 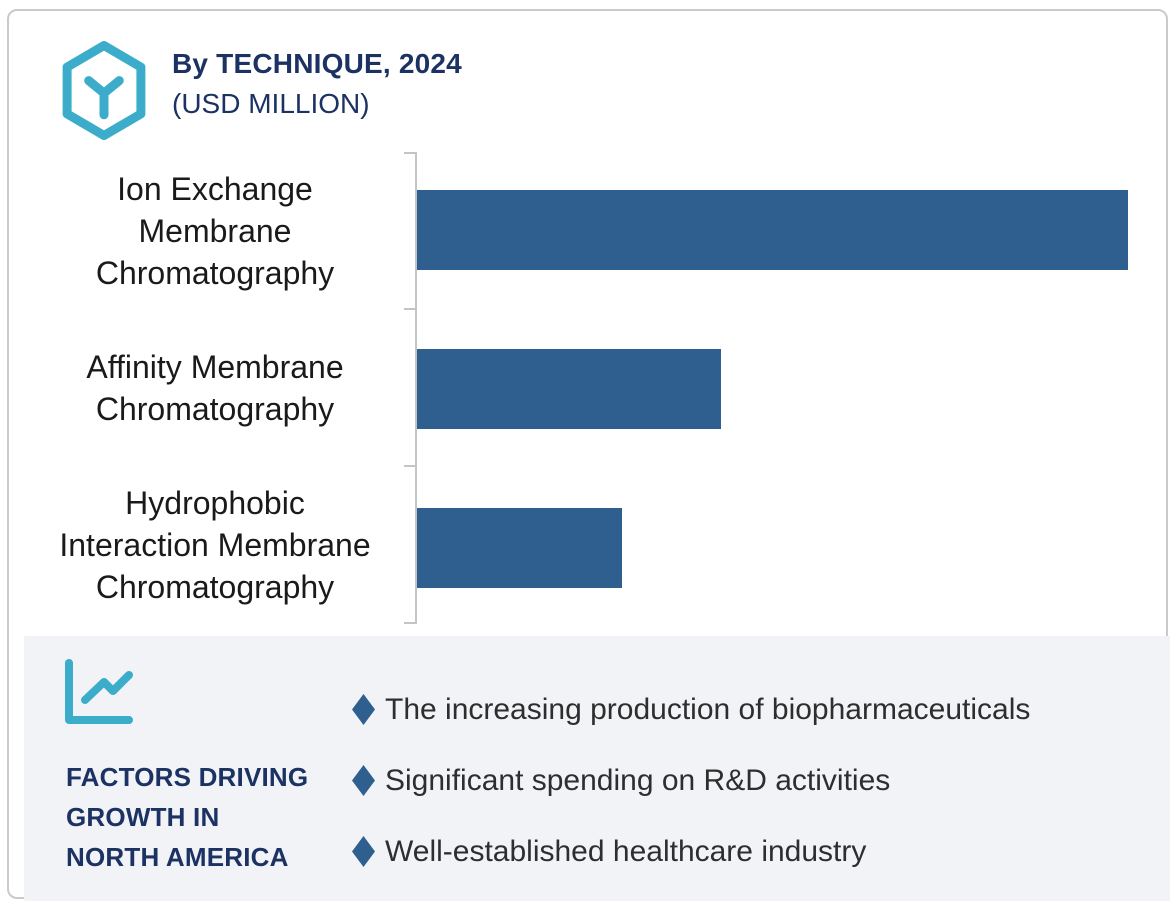 I want to click on category-label-line: Ion Exchange, so click(x=215, y=188).